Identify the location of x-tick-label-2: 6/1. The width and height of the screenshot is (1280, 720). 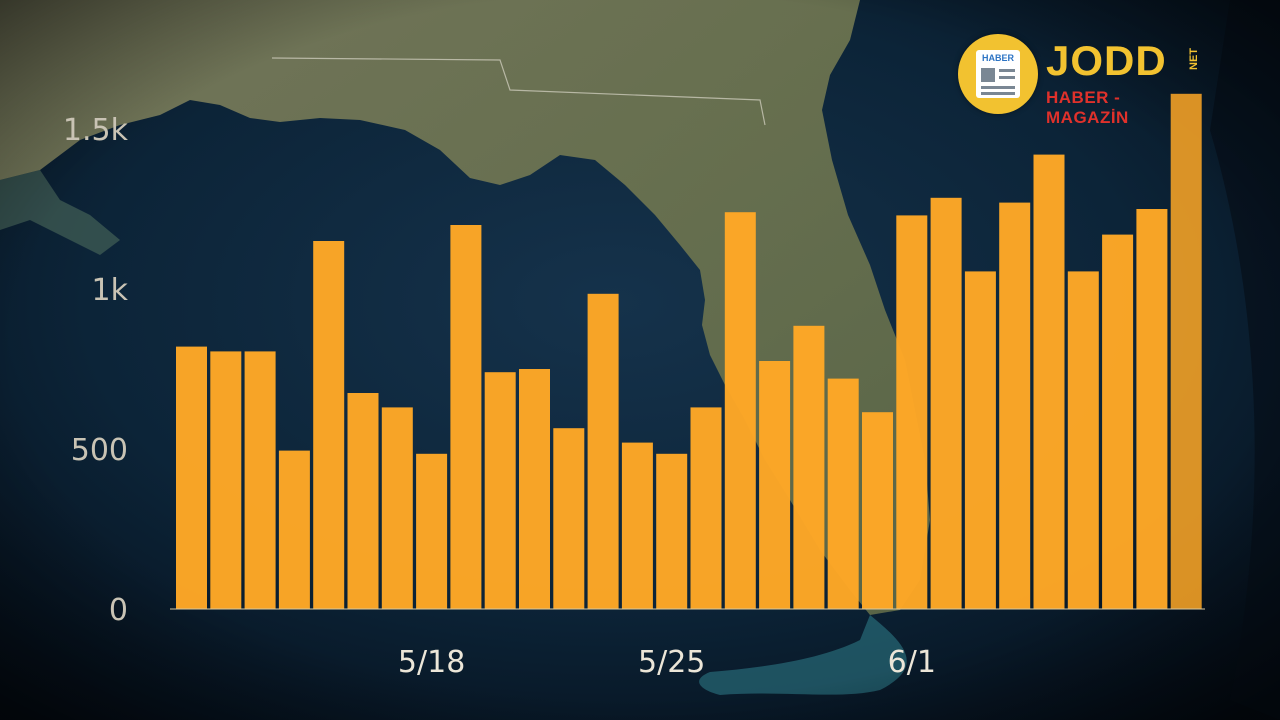
(912, 662).